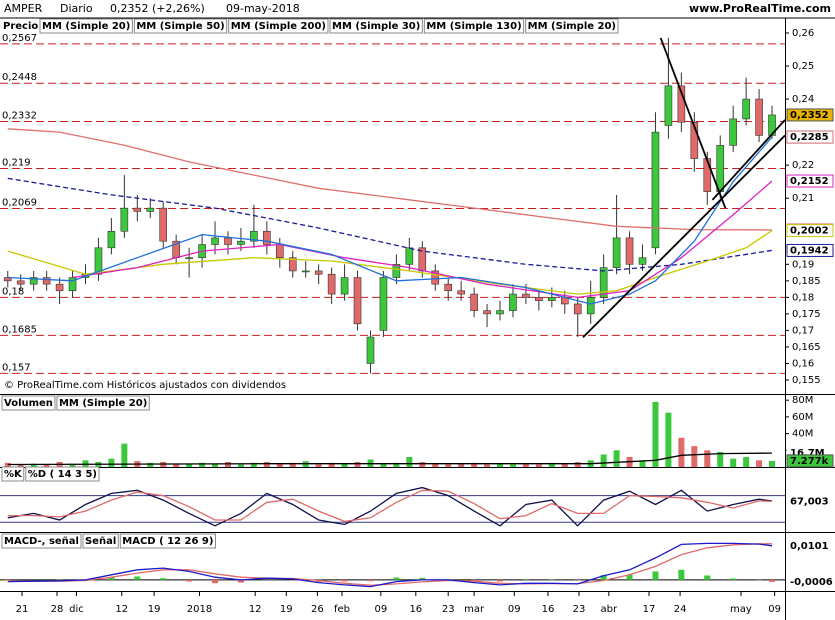 This screenshot has width=835, height=620. I want to click on level-label: 0,2332, so click(19, 116).